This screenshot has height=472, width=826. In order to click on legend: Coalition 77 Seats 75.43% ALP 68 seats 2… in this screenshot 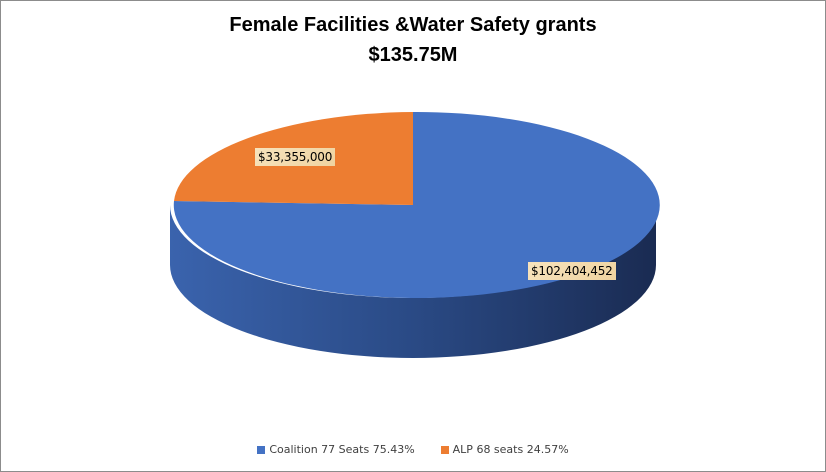, I will do `click(413, 449)`.